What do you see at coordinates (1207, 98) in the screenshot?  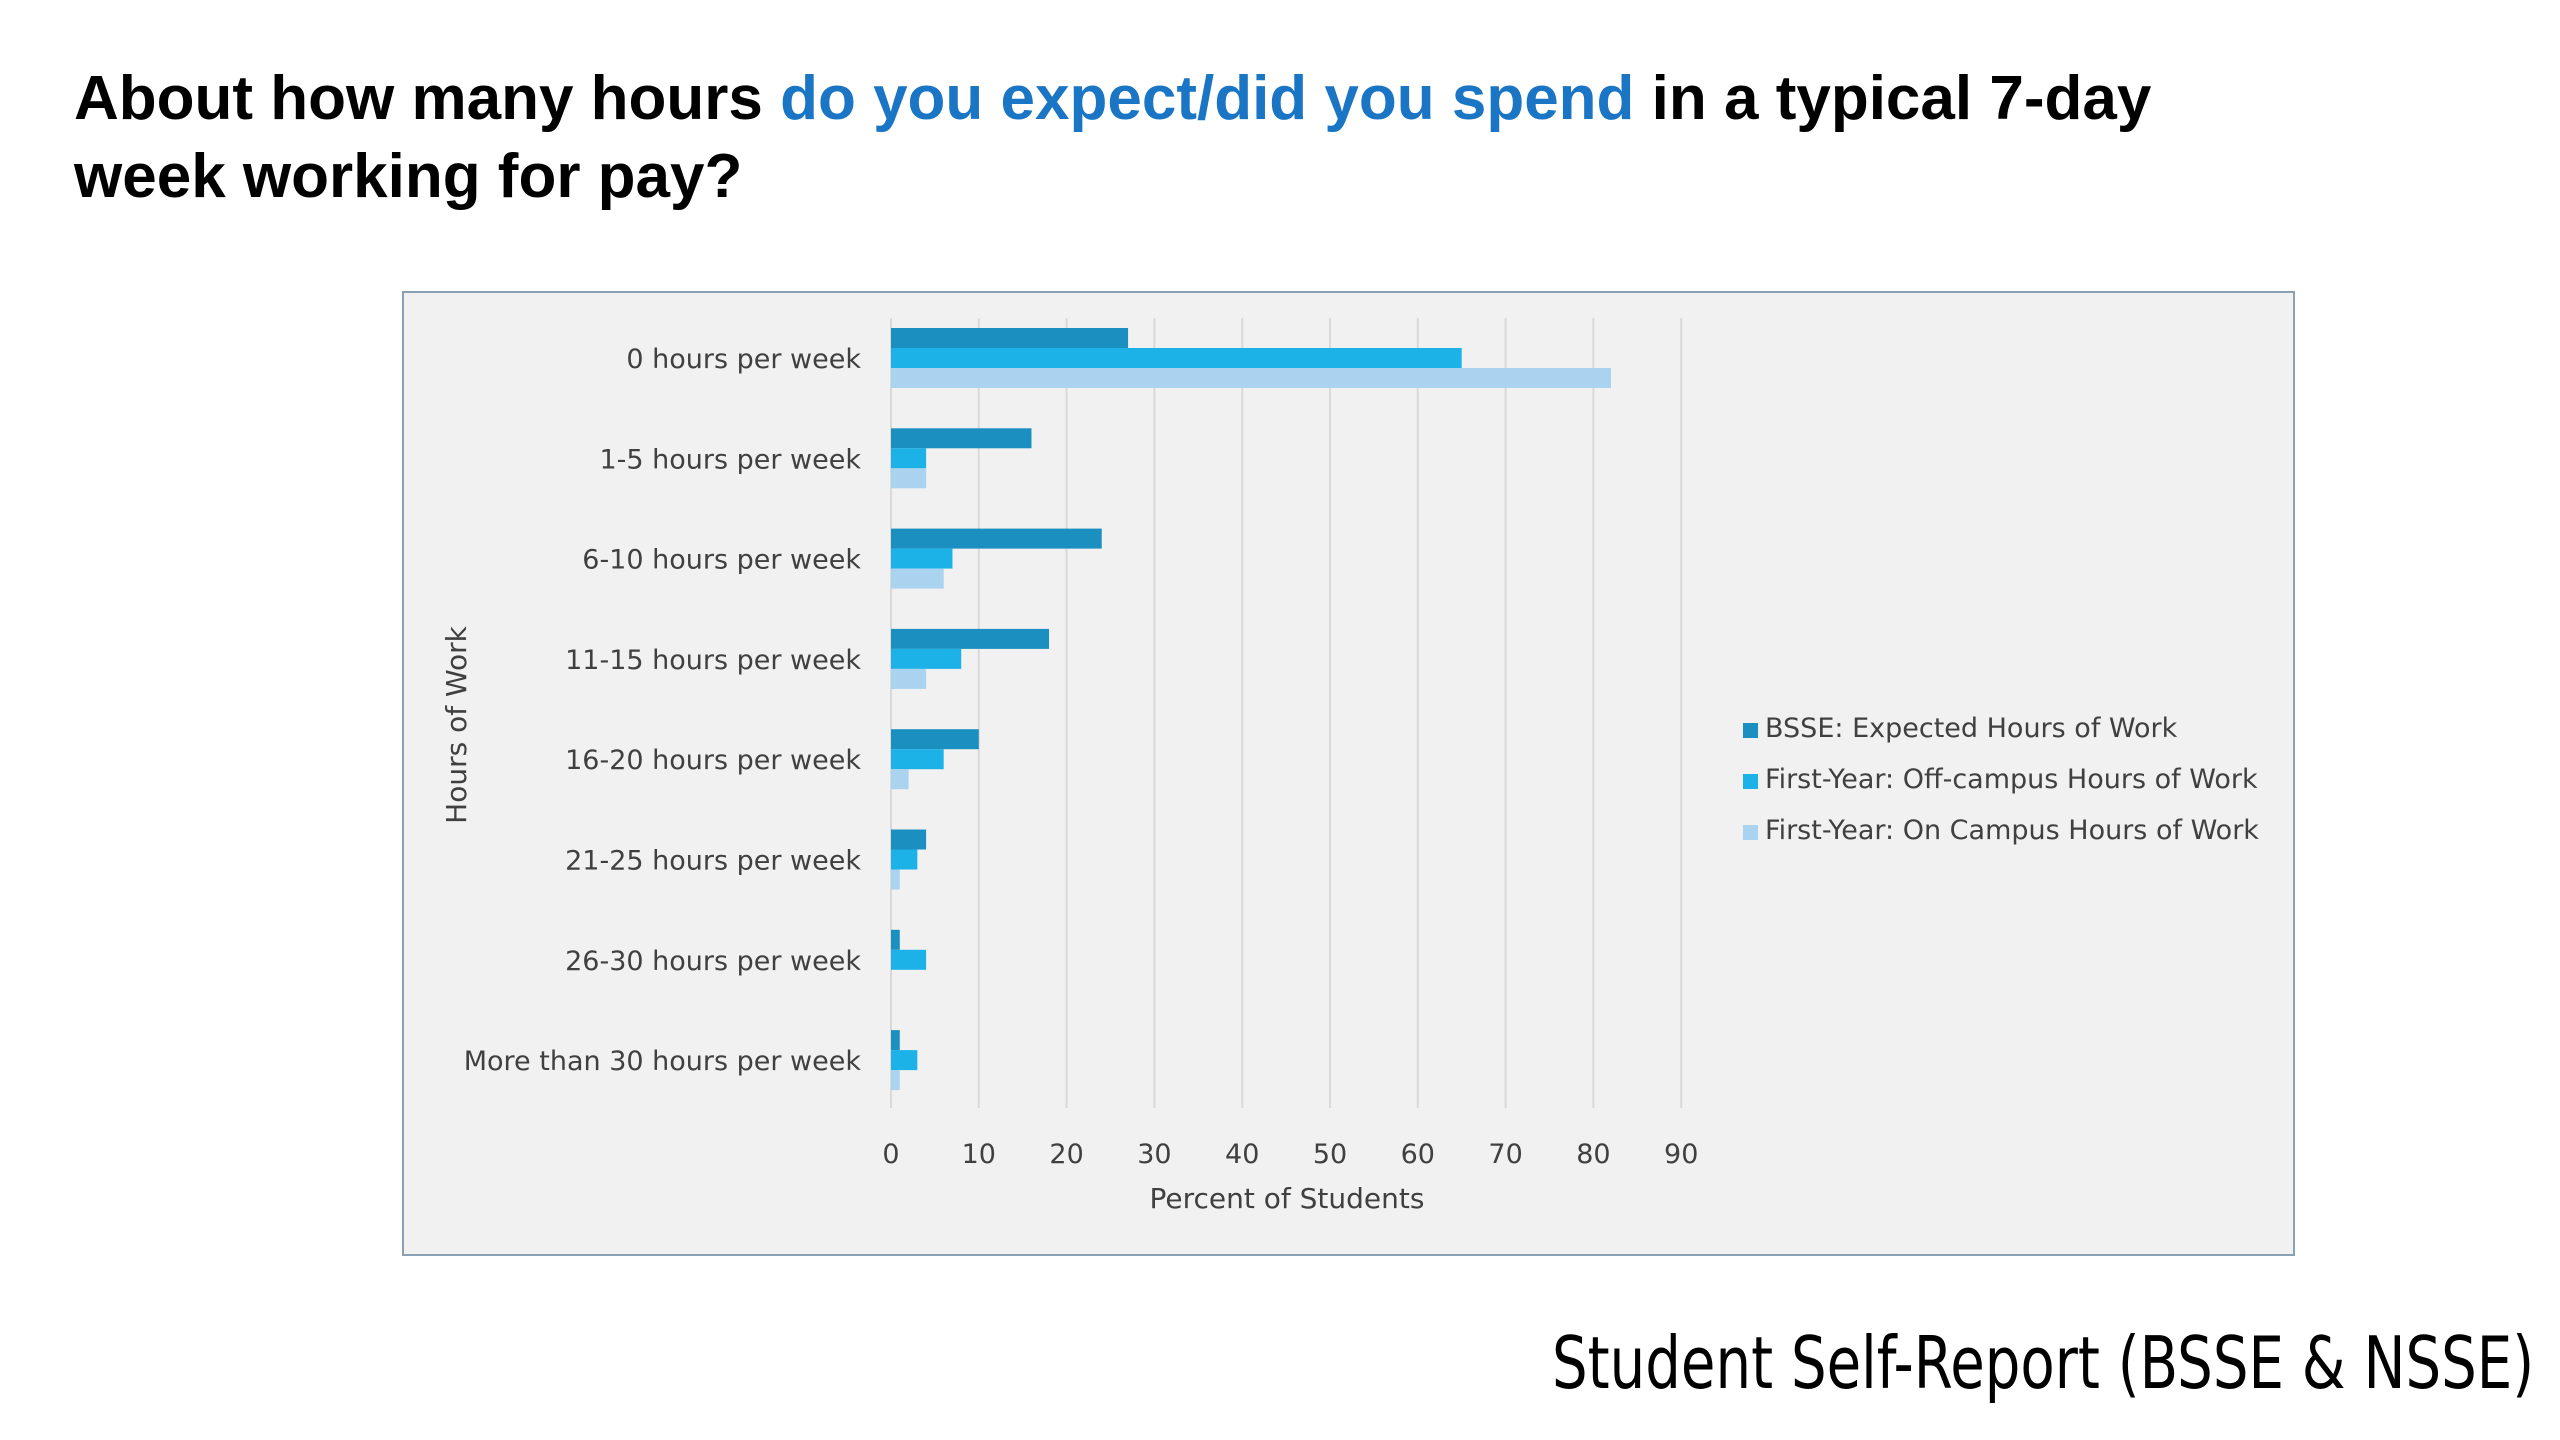 I see `title-highlight: do you expect/did you spend` at bounding box center [1207, 98].